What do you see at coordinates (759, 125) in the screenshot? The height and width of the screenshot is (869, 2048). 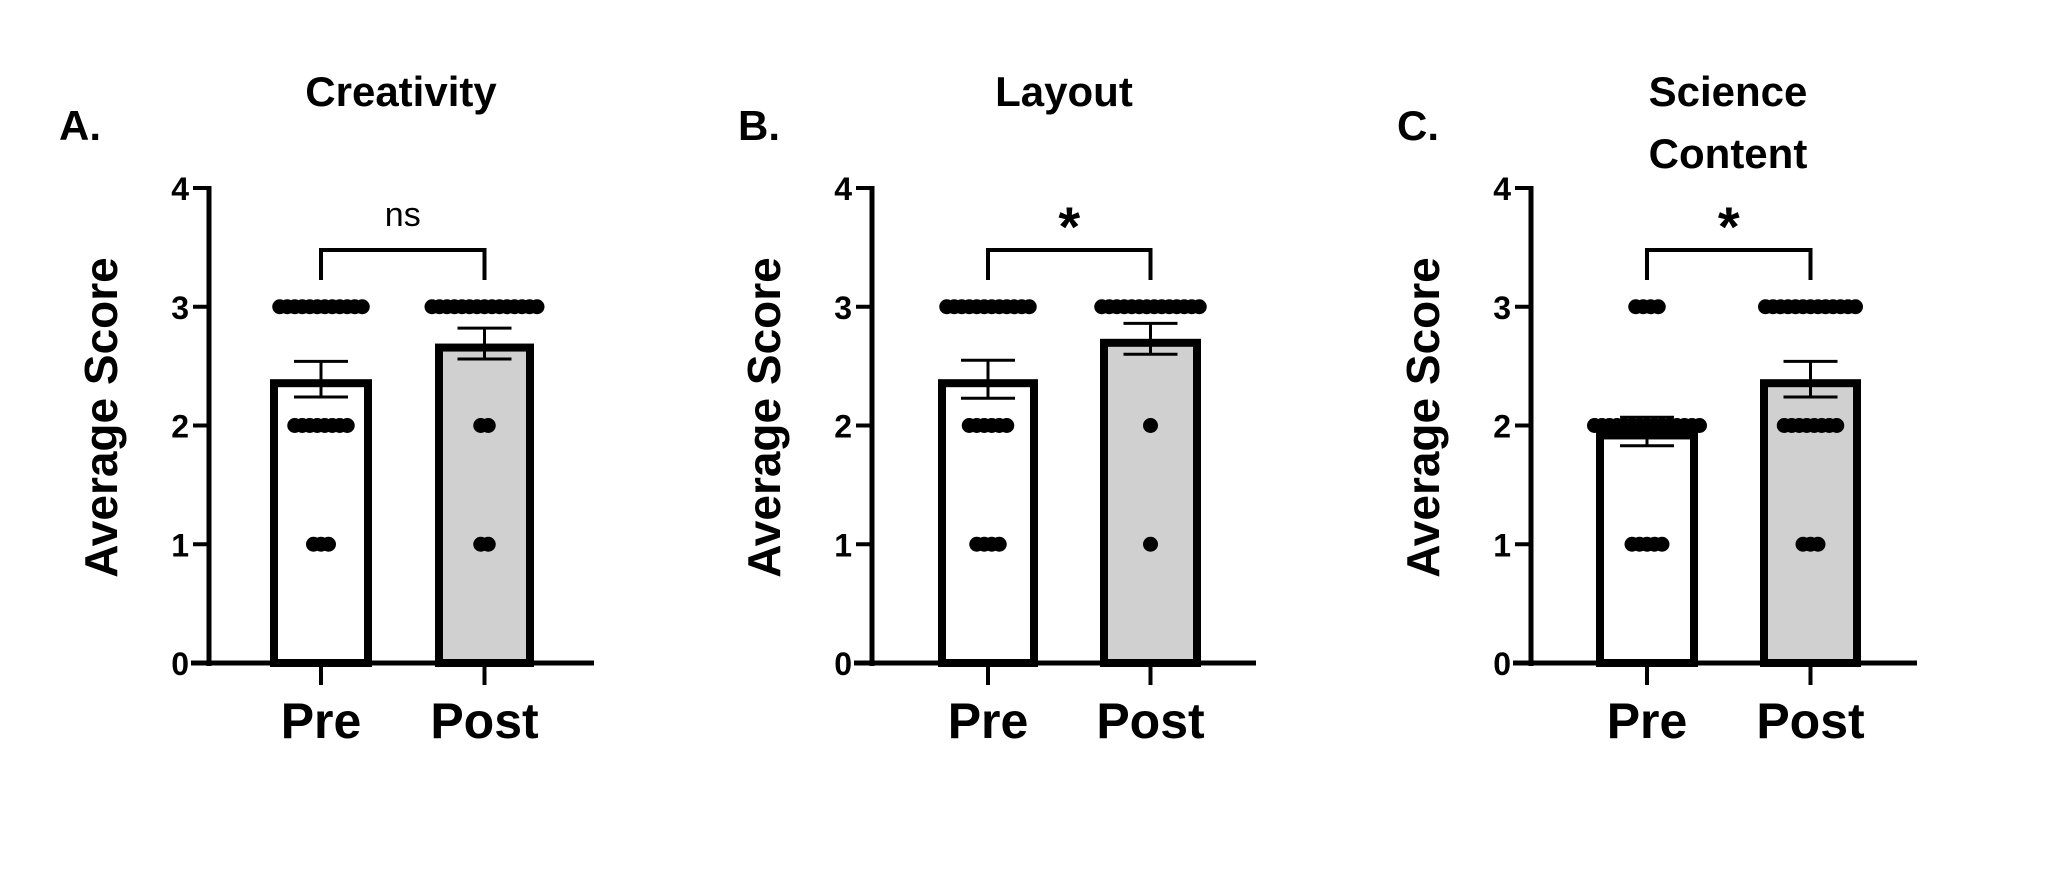 I see `panel-label: B.` at bounding box center [759, 125].